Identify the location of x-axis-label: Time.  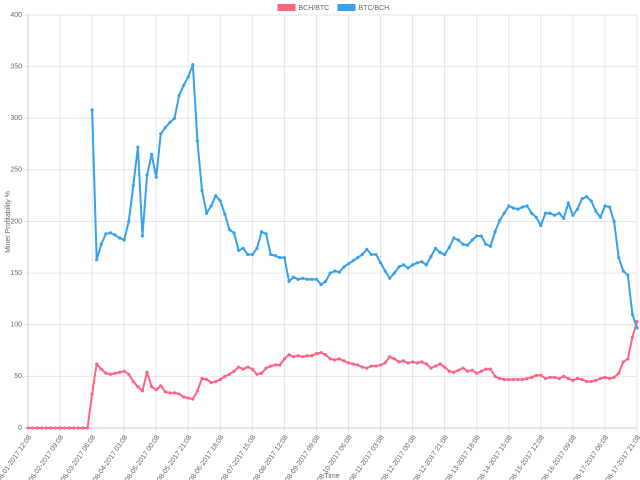
(331, 476).